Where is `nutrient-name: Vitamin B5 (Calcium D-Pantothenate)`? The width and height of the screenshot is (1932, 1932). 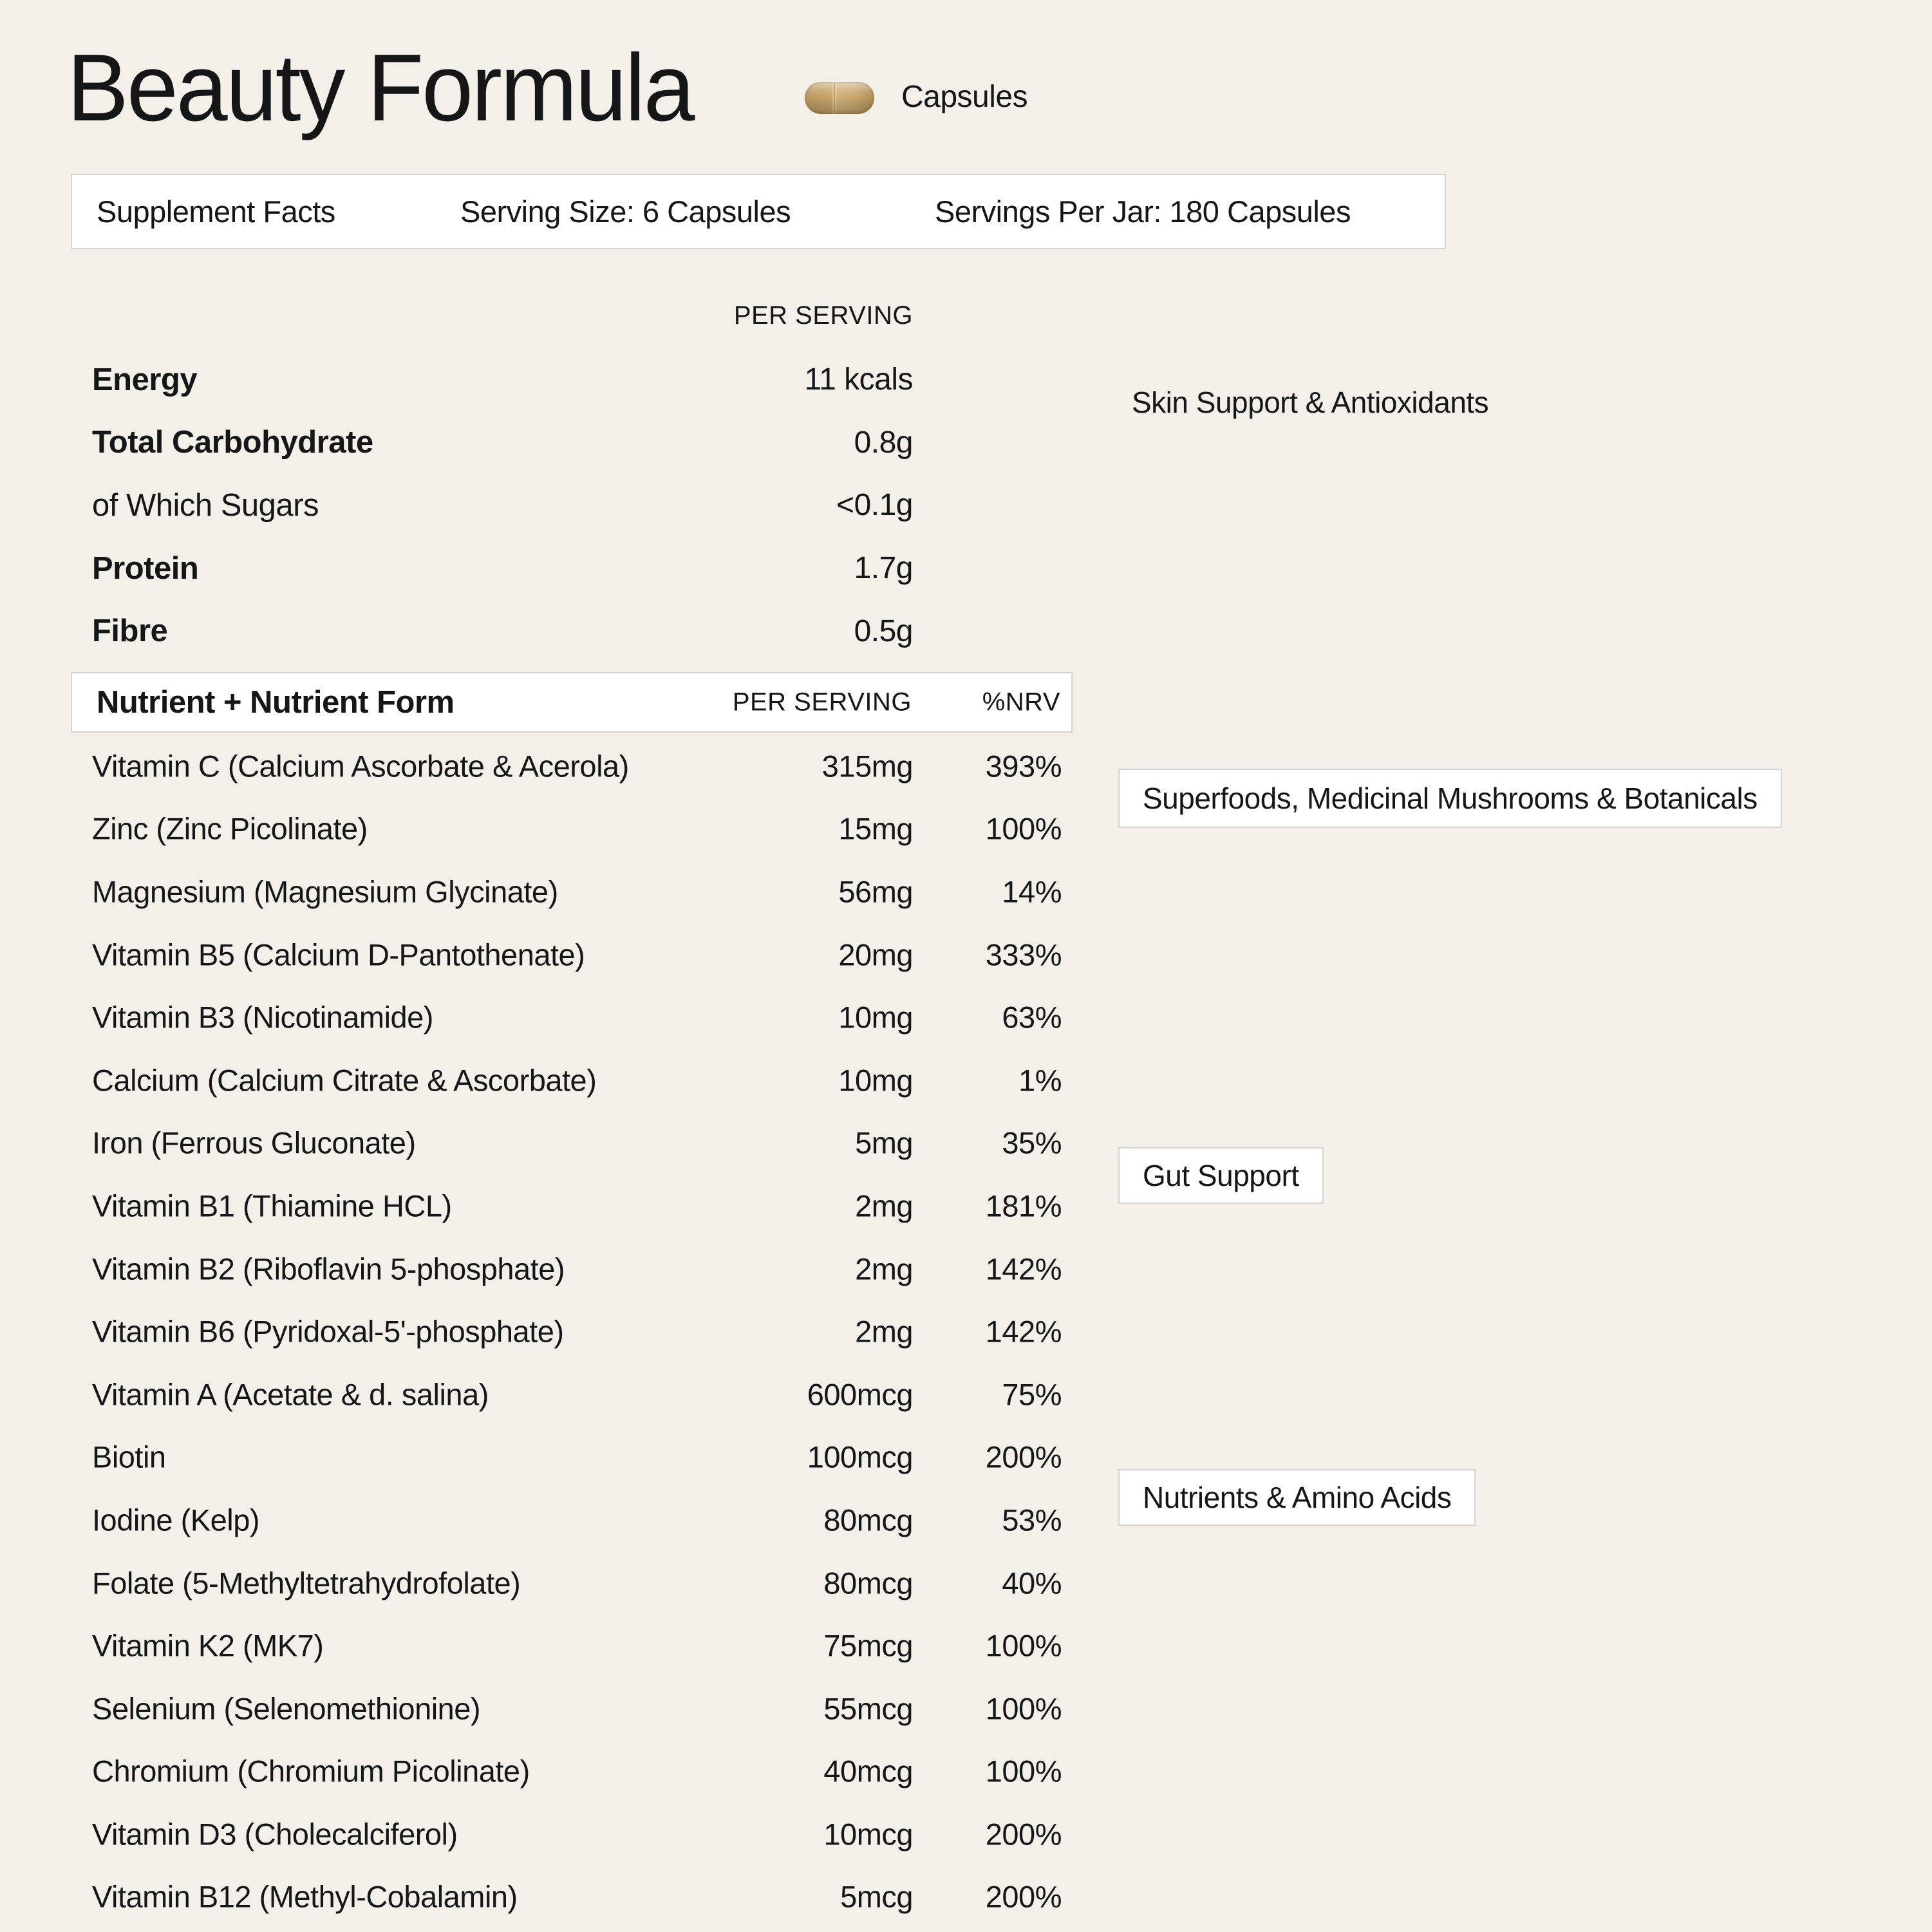
nutrient-name: Vitamin B5 (Calcium D-Pantothenate) is located at coordinates (338, 954).